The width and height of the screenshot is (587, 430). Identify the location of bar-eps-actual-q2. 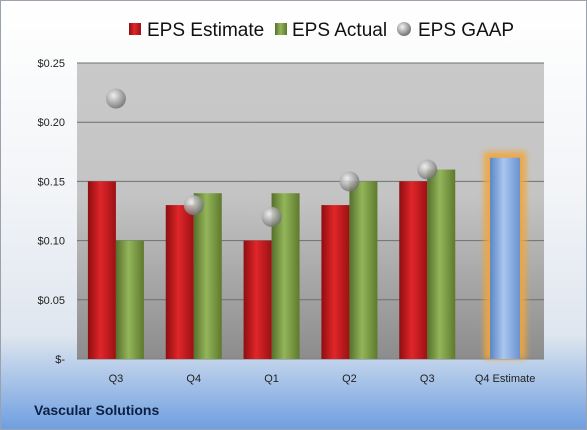
(363, 270).